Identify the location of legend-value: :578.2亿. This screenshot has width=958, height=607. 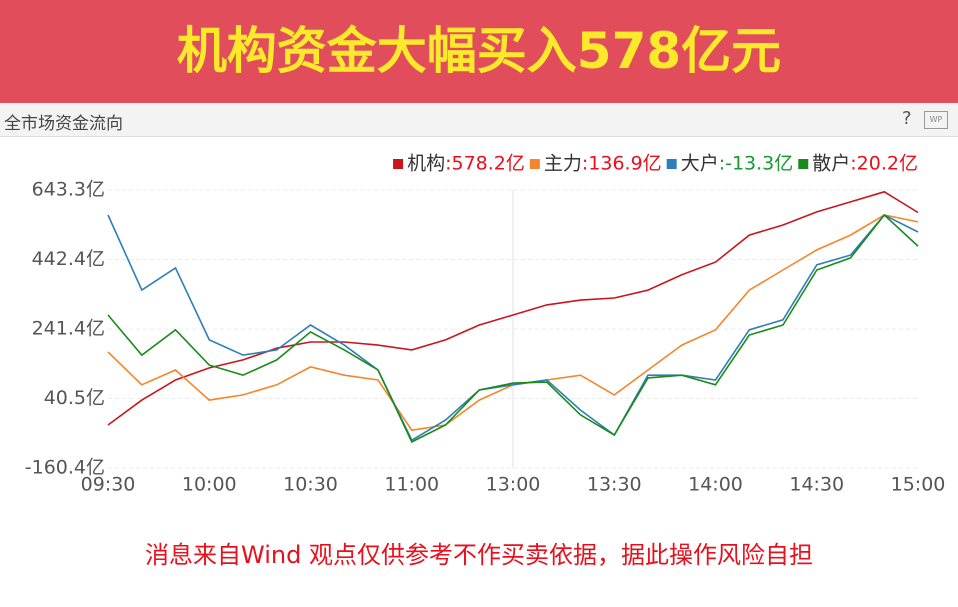
(485, 164).